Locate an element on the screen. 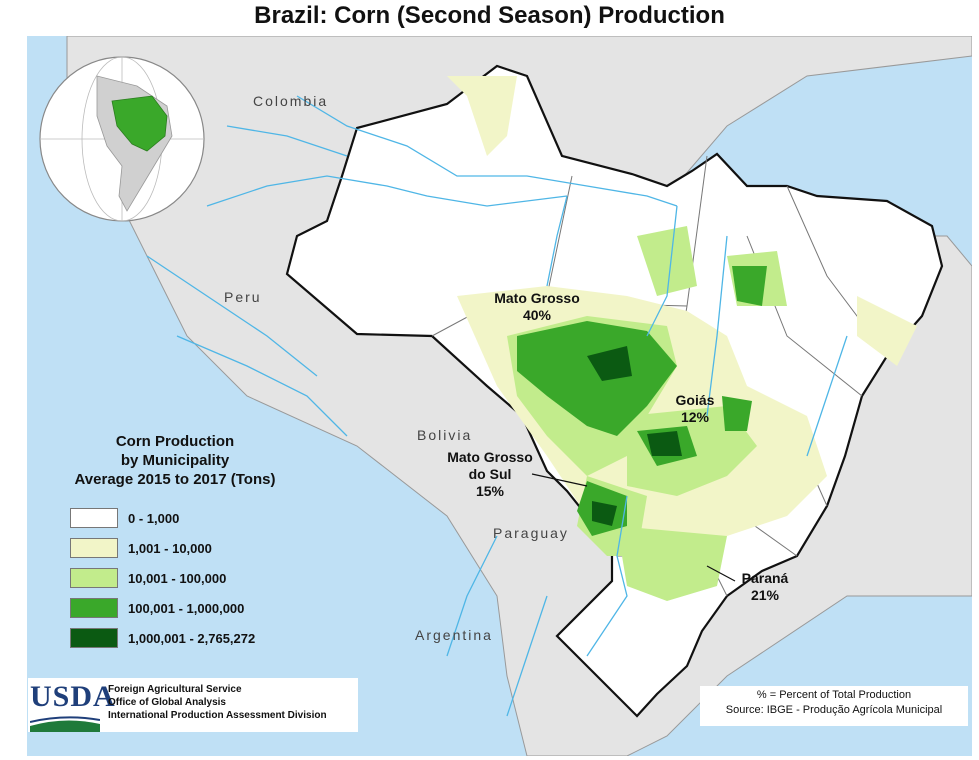 The width and height of the screenshot is (979, 760). legend-title-line2: by Municipality is located at coordinates (175, 460).